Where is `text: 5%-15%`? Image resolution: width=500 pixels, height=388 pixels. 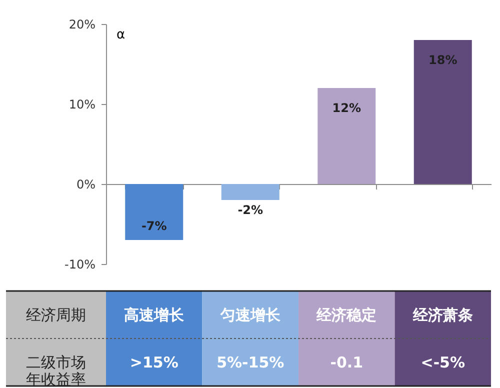 text: 5%-15% is located at coordinates (250, 362).